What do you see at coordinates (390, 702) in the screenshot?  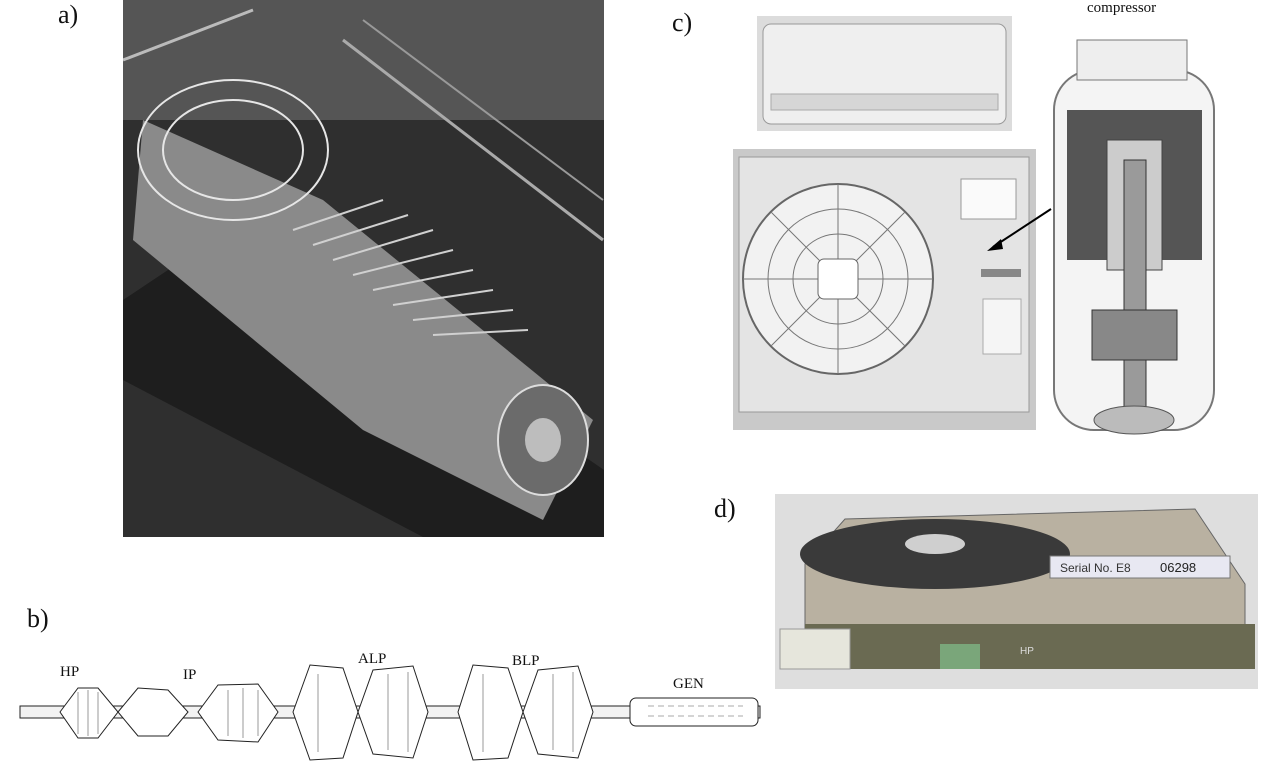 I see `rotor-schematic: HP IP ALP BLP GEN` at bounding box center [390, 702].